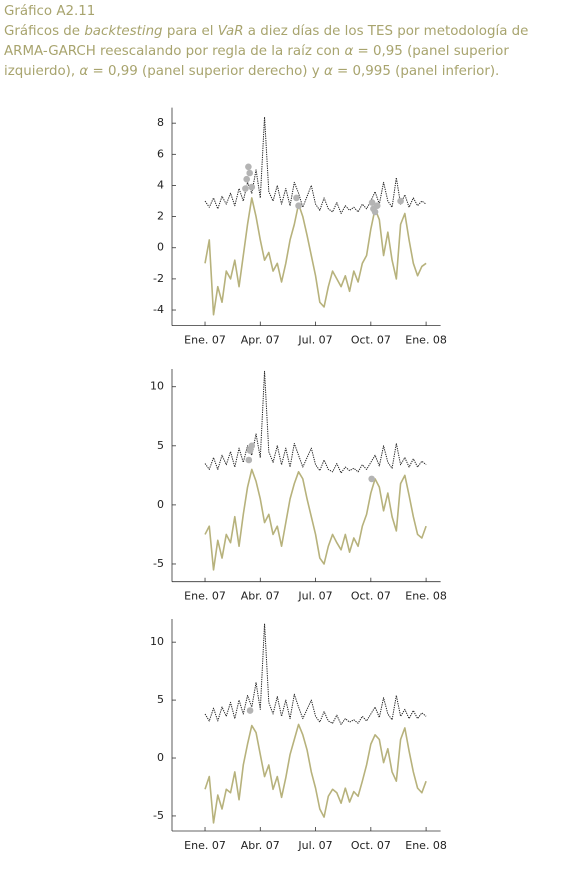 The image size is (575, 869). Describe the element at coordinates (123, 31) in the screenshot. I see `caption-text: backtesting` at that location.